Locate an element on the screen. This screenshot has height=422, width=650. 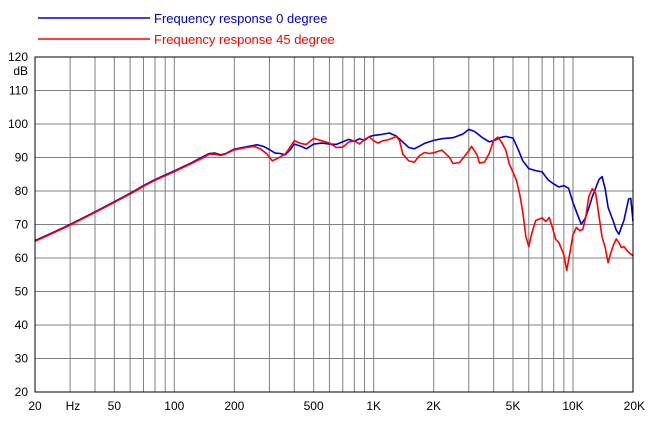
x-tick-label: 20 is located at coordinates (35, 406).